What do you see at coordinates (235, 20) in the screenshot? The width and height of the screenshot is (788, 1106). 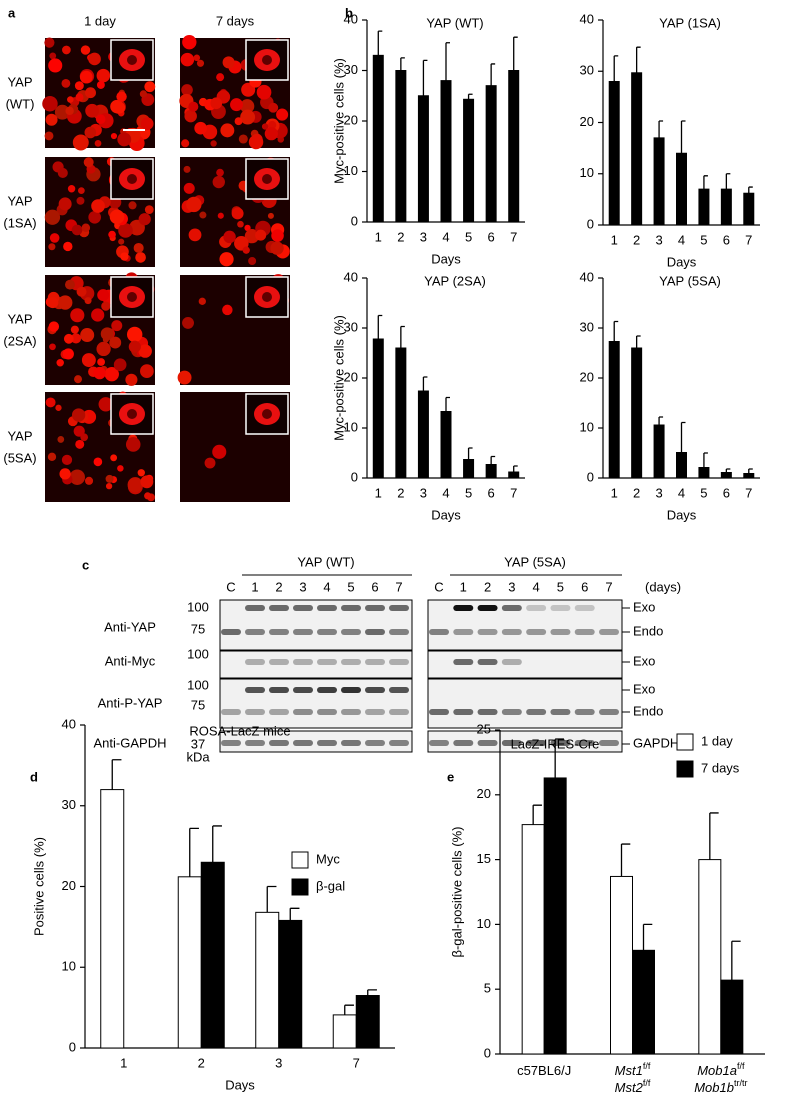 I see `column-header: 7 days` at bounding box center [235, 20].